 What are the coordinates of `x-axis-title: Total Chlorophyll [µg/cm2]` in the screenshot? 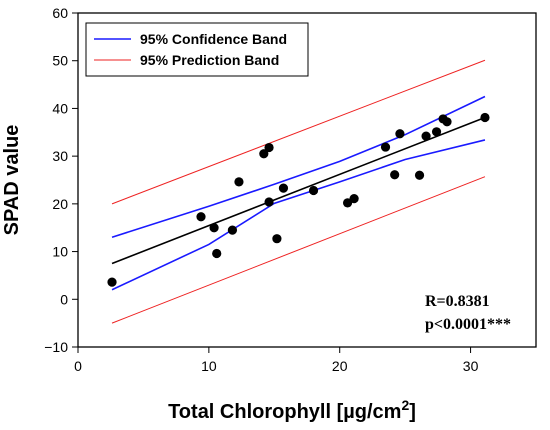 It's located at (292, 410).